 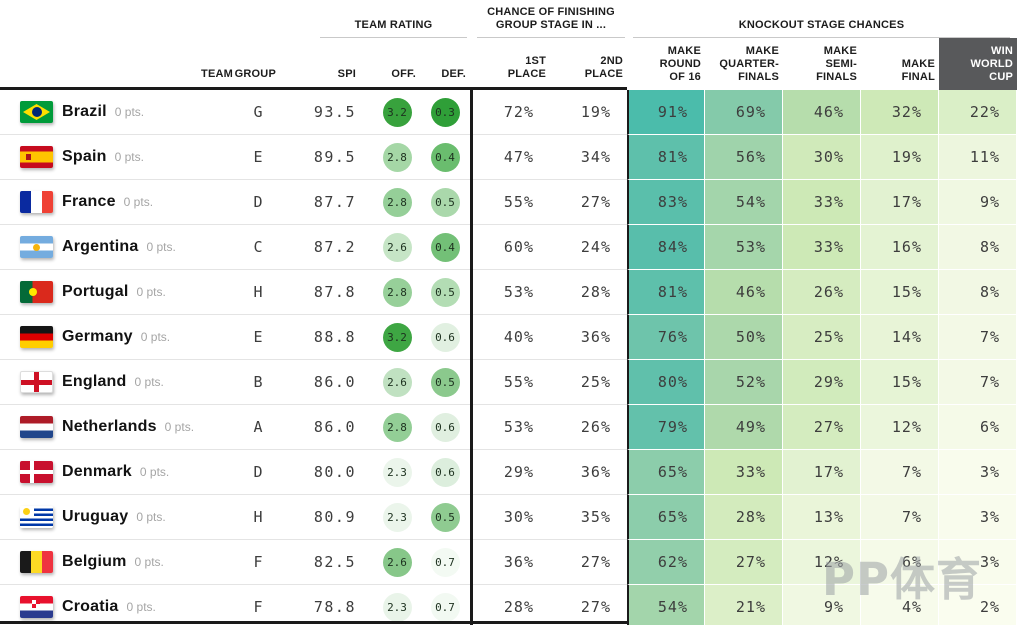 I want to click on pct-make-quarterfinals: 21%, so click(x=744, y=605).